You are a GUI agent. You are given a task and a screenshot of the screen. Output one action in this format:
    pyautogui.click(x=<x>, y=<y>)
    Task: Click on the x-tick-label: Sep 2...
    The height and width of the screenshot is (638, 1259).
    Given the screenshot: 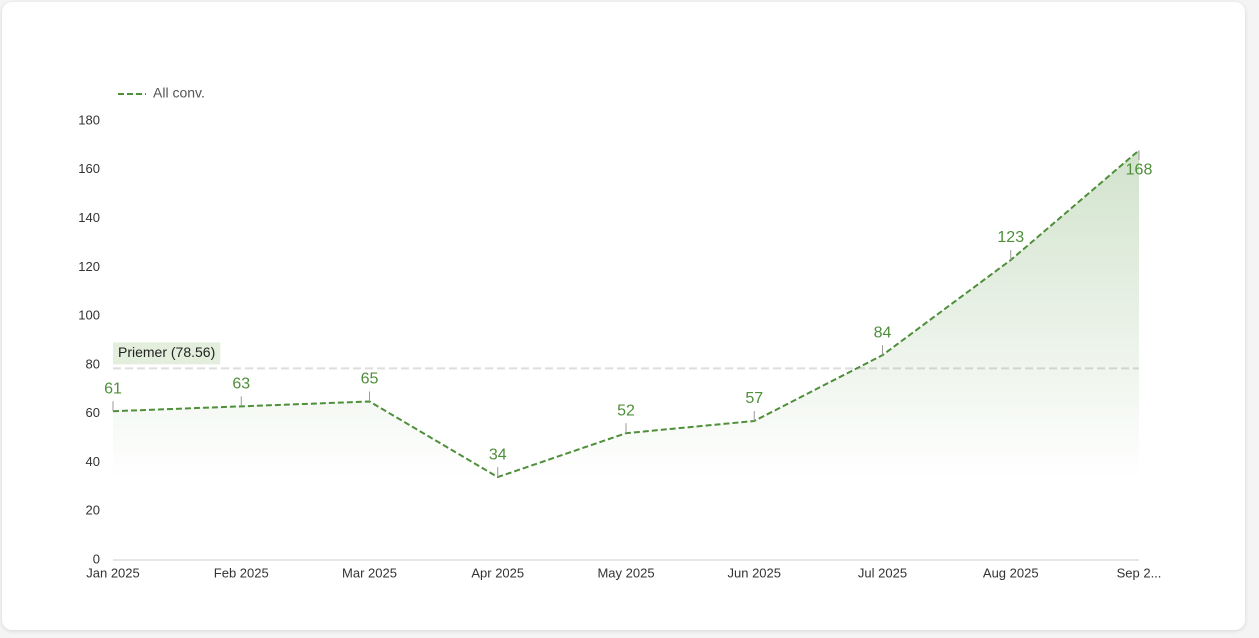 What is the action you would take?
    pyautogui.click(x=1139, y=572)
    